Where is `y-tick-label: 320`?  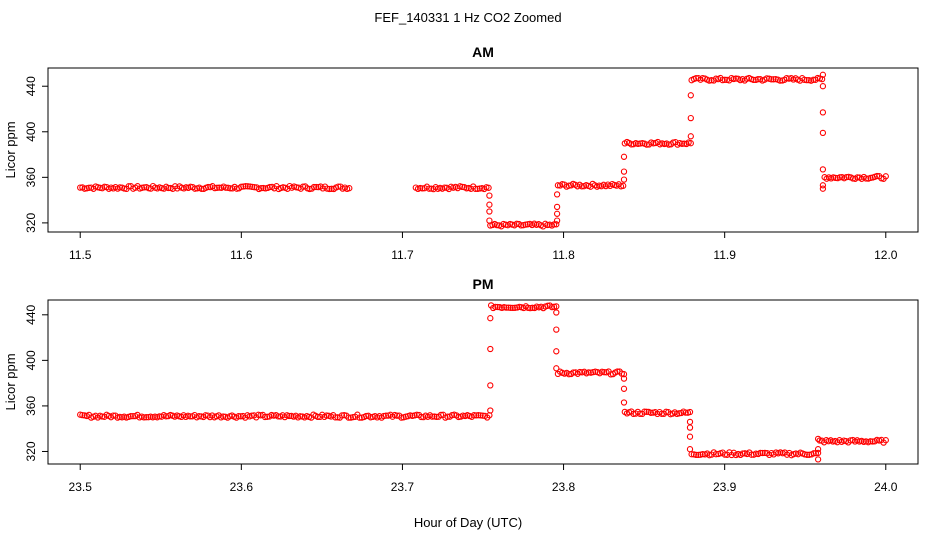
y-tick-label: 320 is located at coordinates (31, 451).